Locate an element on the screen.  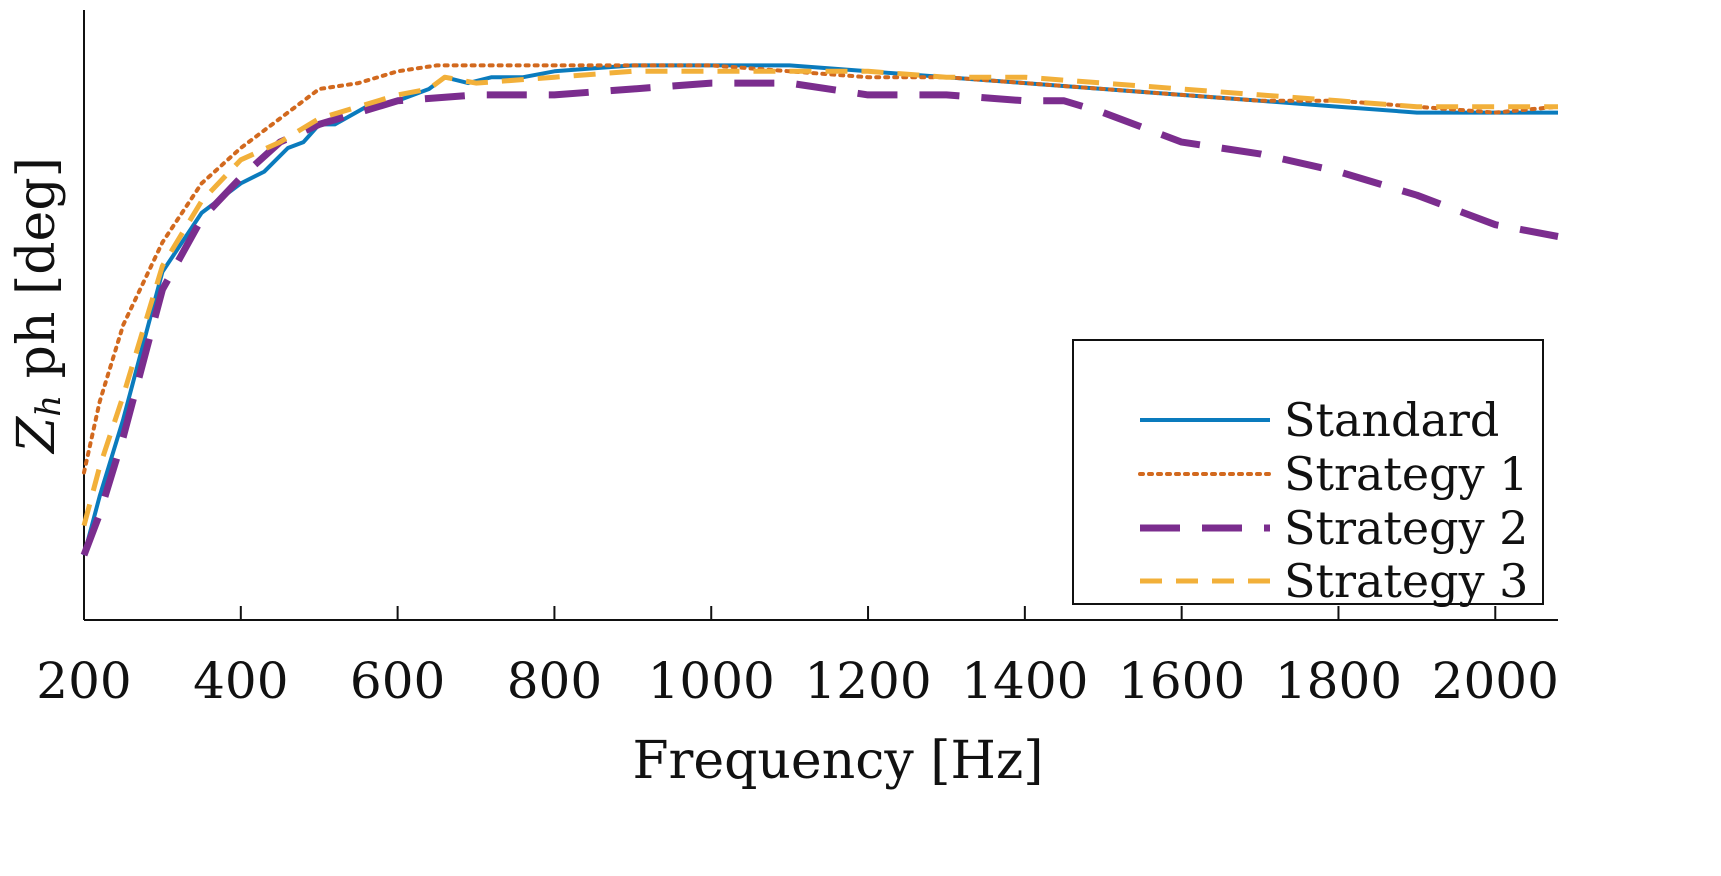
legend-label-strategy-1: Strategy 1 is located at coordinates (1406, 474).